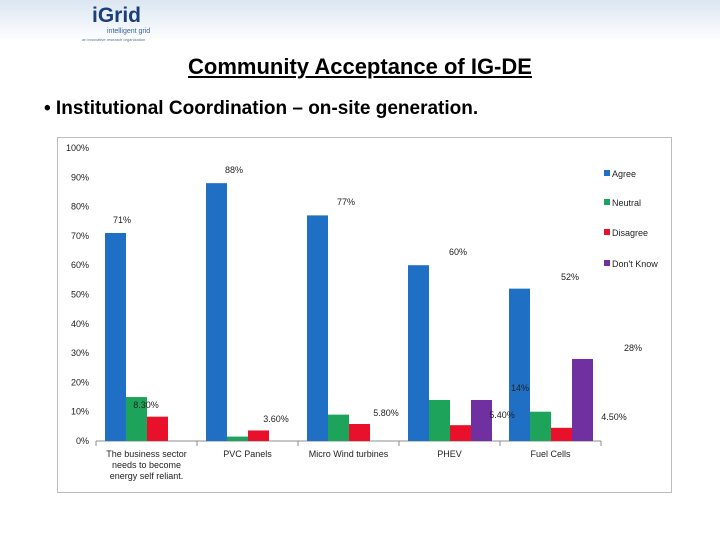 The height and width of the screenshot is (540, 720). Describe the element at coordinates (80, 324) in the screenshot. I see `y-tick-label: 40%` at that location.